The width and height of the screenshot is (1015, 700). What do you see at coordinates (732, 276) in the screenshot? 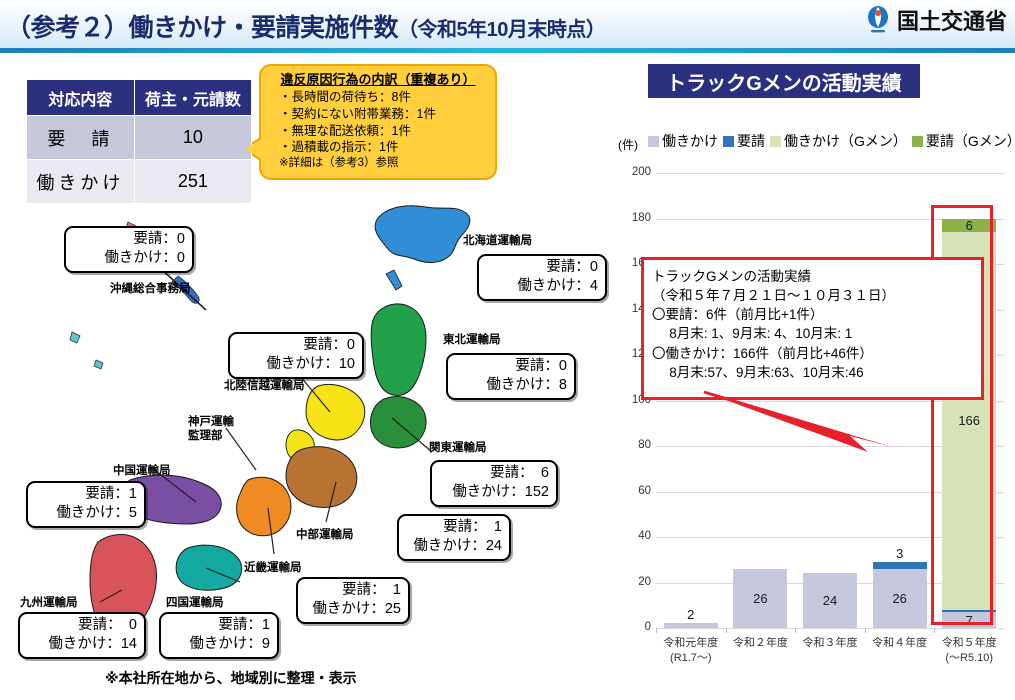
I see `annotation-line-1: トラックGメンの活動実績` at bounding box center [732, 276].